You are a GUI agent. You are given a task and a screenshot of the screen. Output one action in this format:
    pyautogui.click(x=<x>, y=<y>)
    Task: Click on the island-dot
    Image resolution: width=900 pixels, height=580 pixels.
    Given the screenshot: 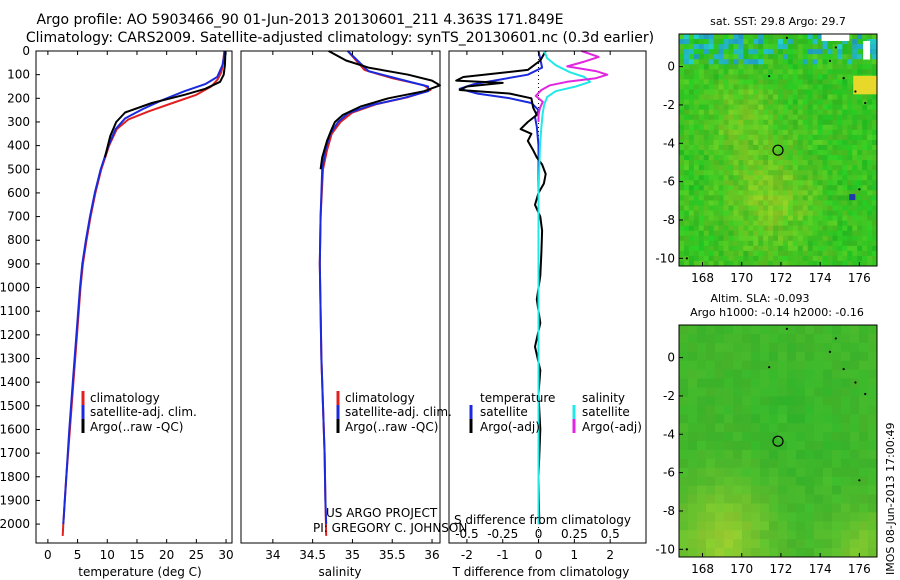 What is the action you would take?
    pyautogui.click(x=843, y=78)
    